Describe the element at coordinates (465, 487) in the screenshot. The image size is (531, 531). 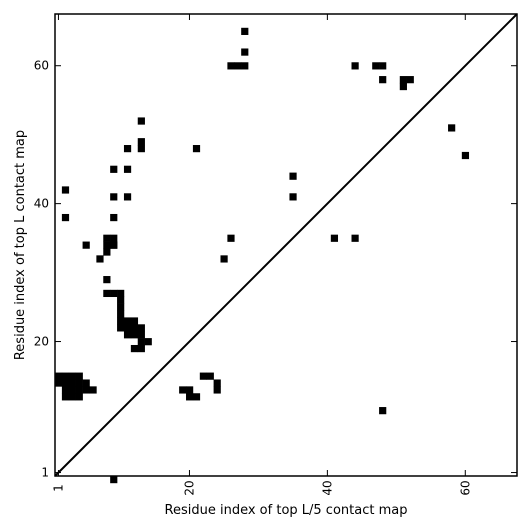
I see `x-tick-label: 60` at that location.